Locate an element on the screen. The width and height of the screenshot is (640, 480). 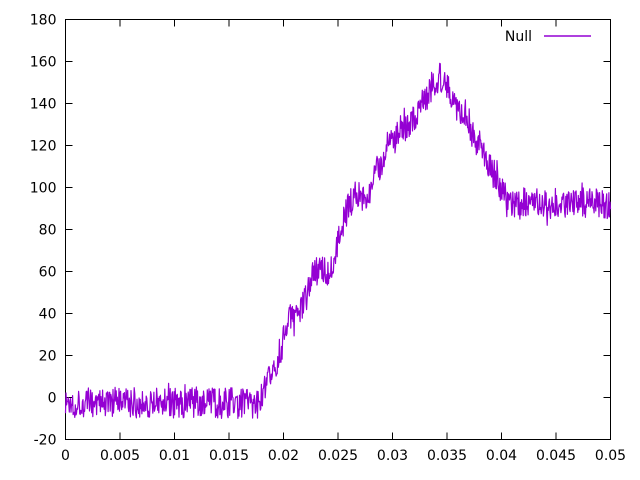
x-tick-label: 0.045 is located at coordinates (556, 456).